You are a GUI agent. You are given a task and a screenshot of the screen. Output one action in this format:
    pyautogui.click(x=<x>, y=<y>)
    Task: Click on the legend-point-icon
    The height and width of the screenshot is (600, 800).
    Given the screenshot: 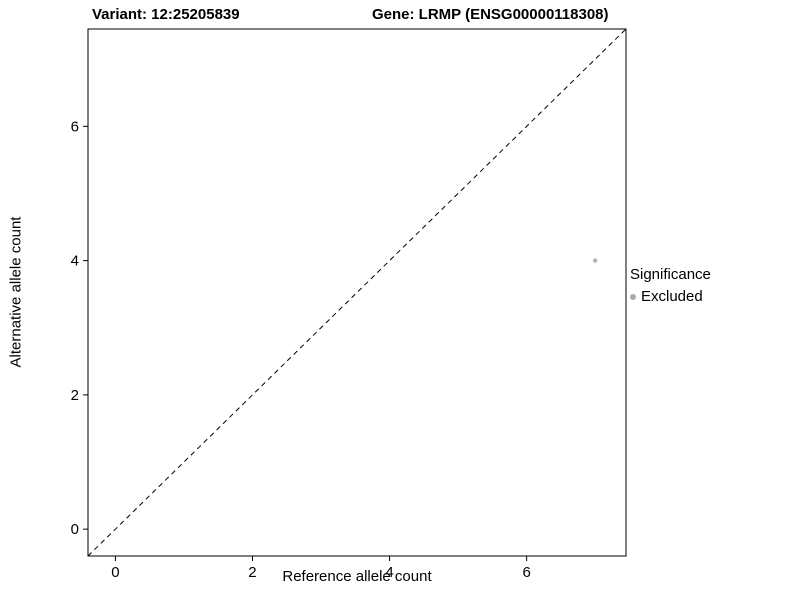 What is the action you would take?
    pyautogui.click(x=633, y=296)
    